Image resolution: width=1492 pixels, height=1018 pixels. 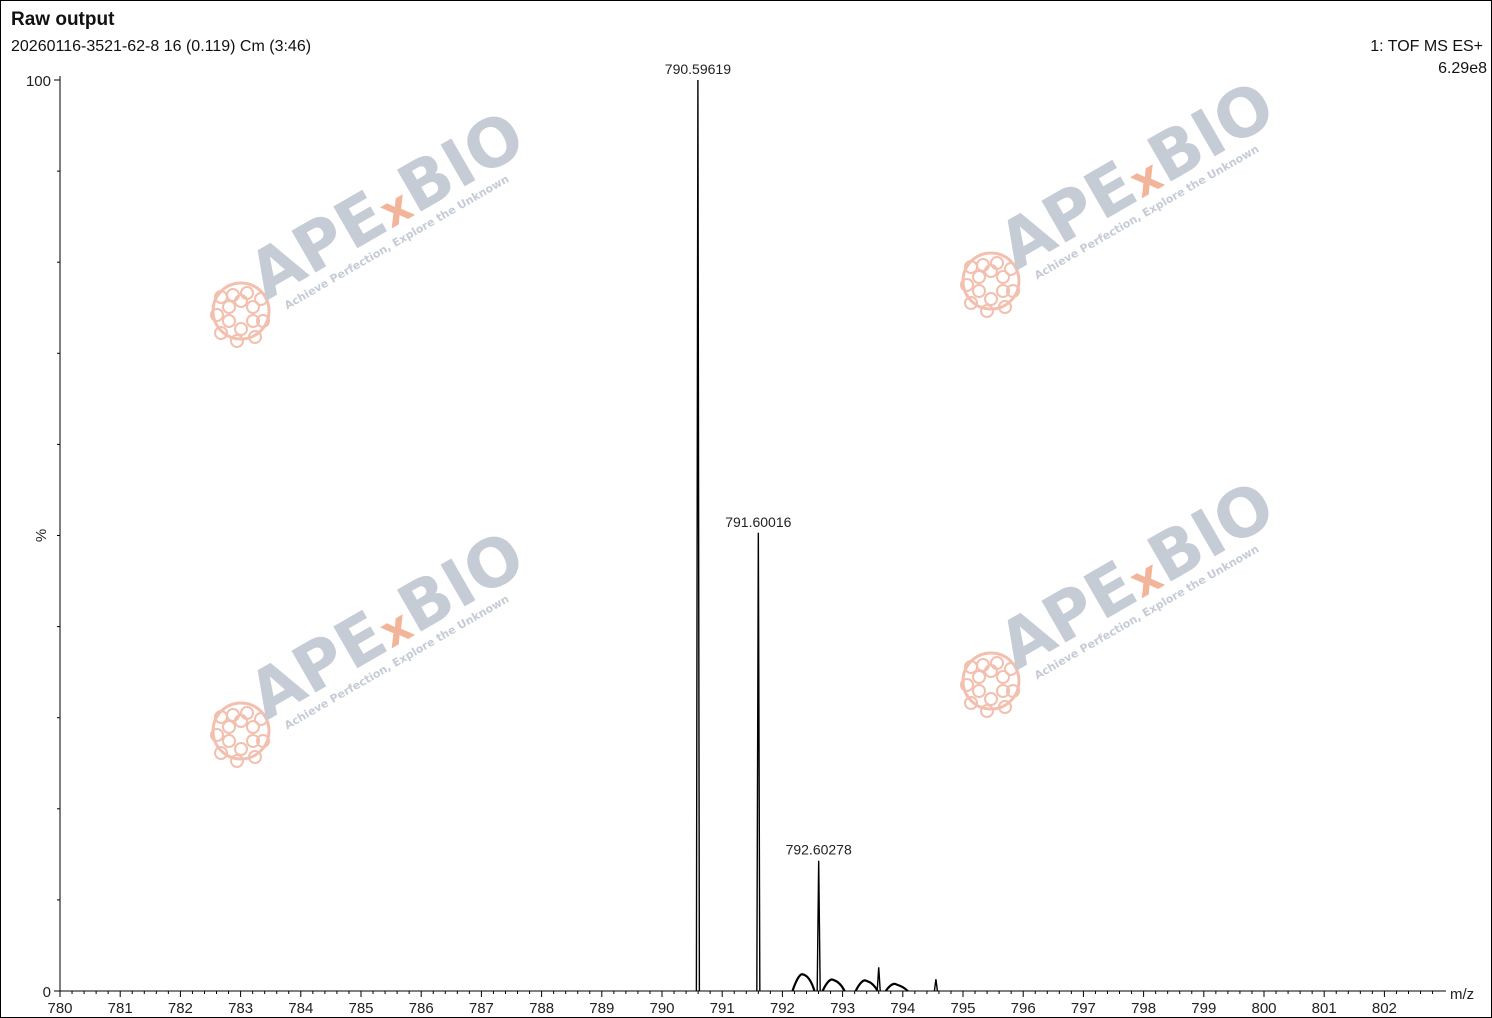 What do you see at coordinates (541, 1008) in the screenshot?
I see `x-tick-label: 788` at bounding box center [541, 1008].